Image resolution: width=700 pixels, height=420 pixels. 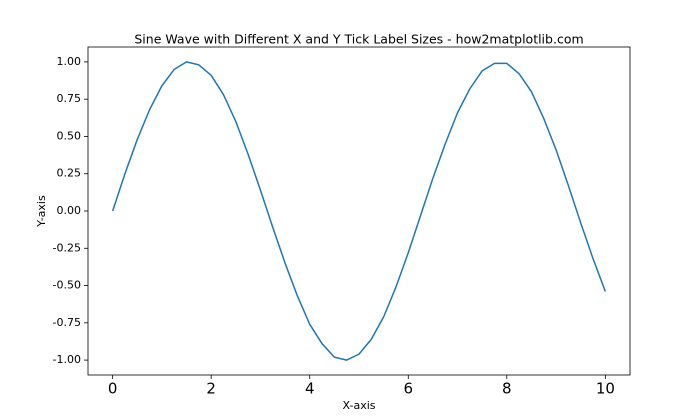 I want to click on y-tick-label: 1.00, so click(x=69, y=61).